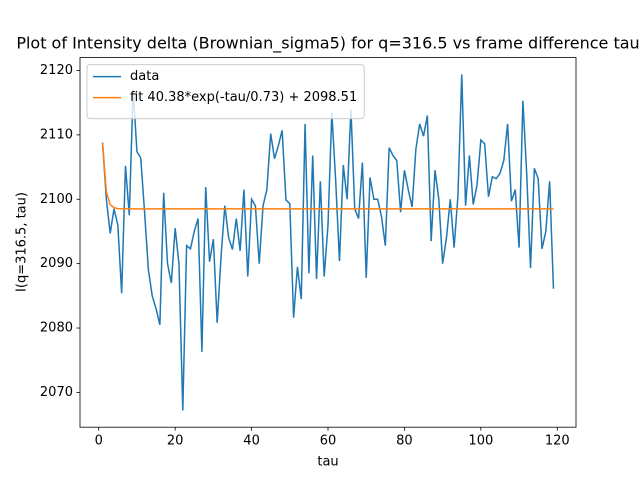 The height and width of the screenshot is (480, 640). What do you see at coordinates (56, 199) in the screenshot?
I see `y-tick-label: 2100` at bounding box center [56, 199].